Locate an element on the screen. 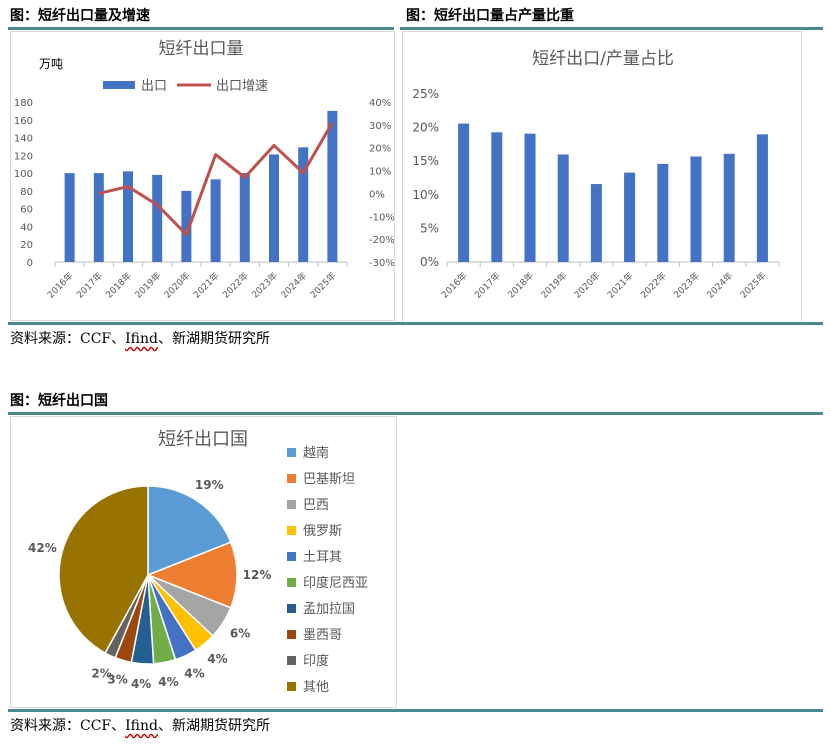 This screenshot has height=745, width=831. pie-data-label: 19% is located at coordinates (209, 485).